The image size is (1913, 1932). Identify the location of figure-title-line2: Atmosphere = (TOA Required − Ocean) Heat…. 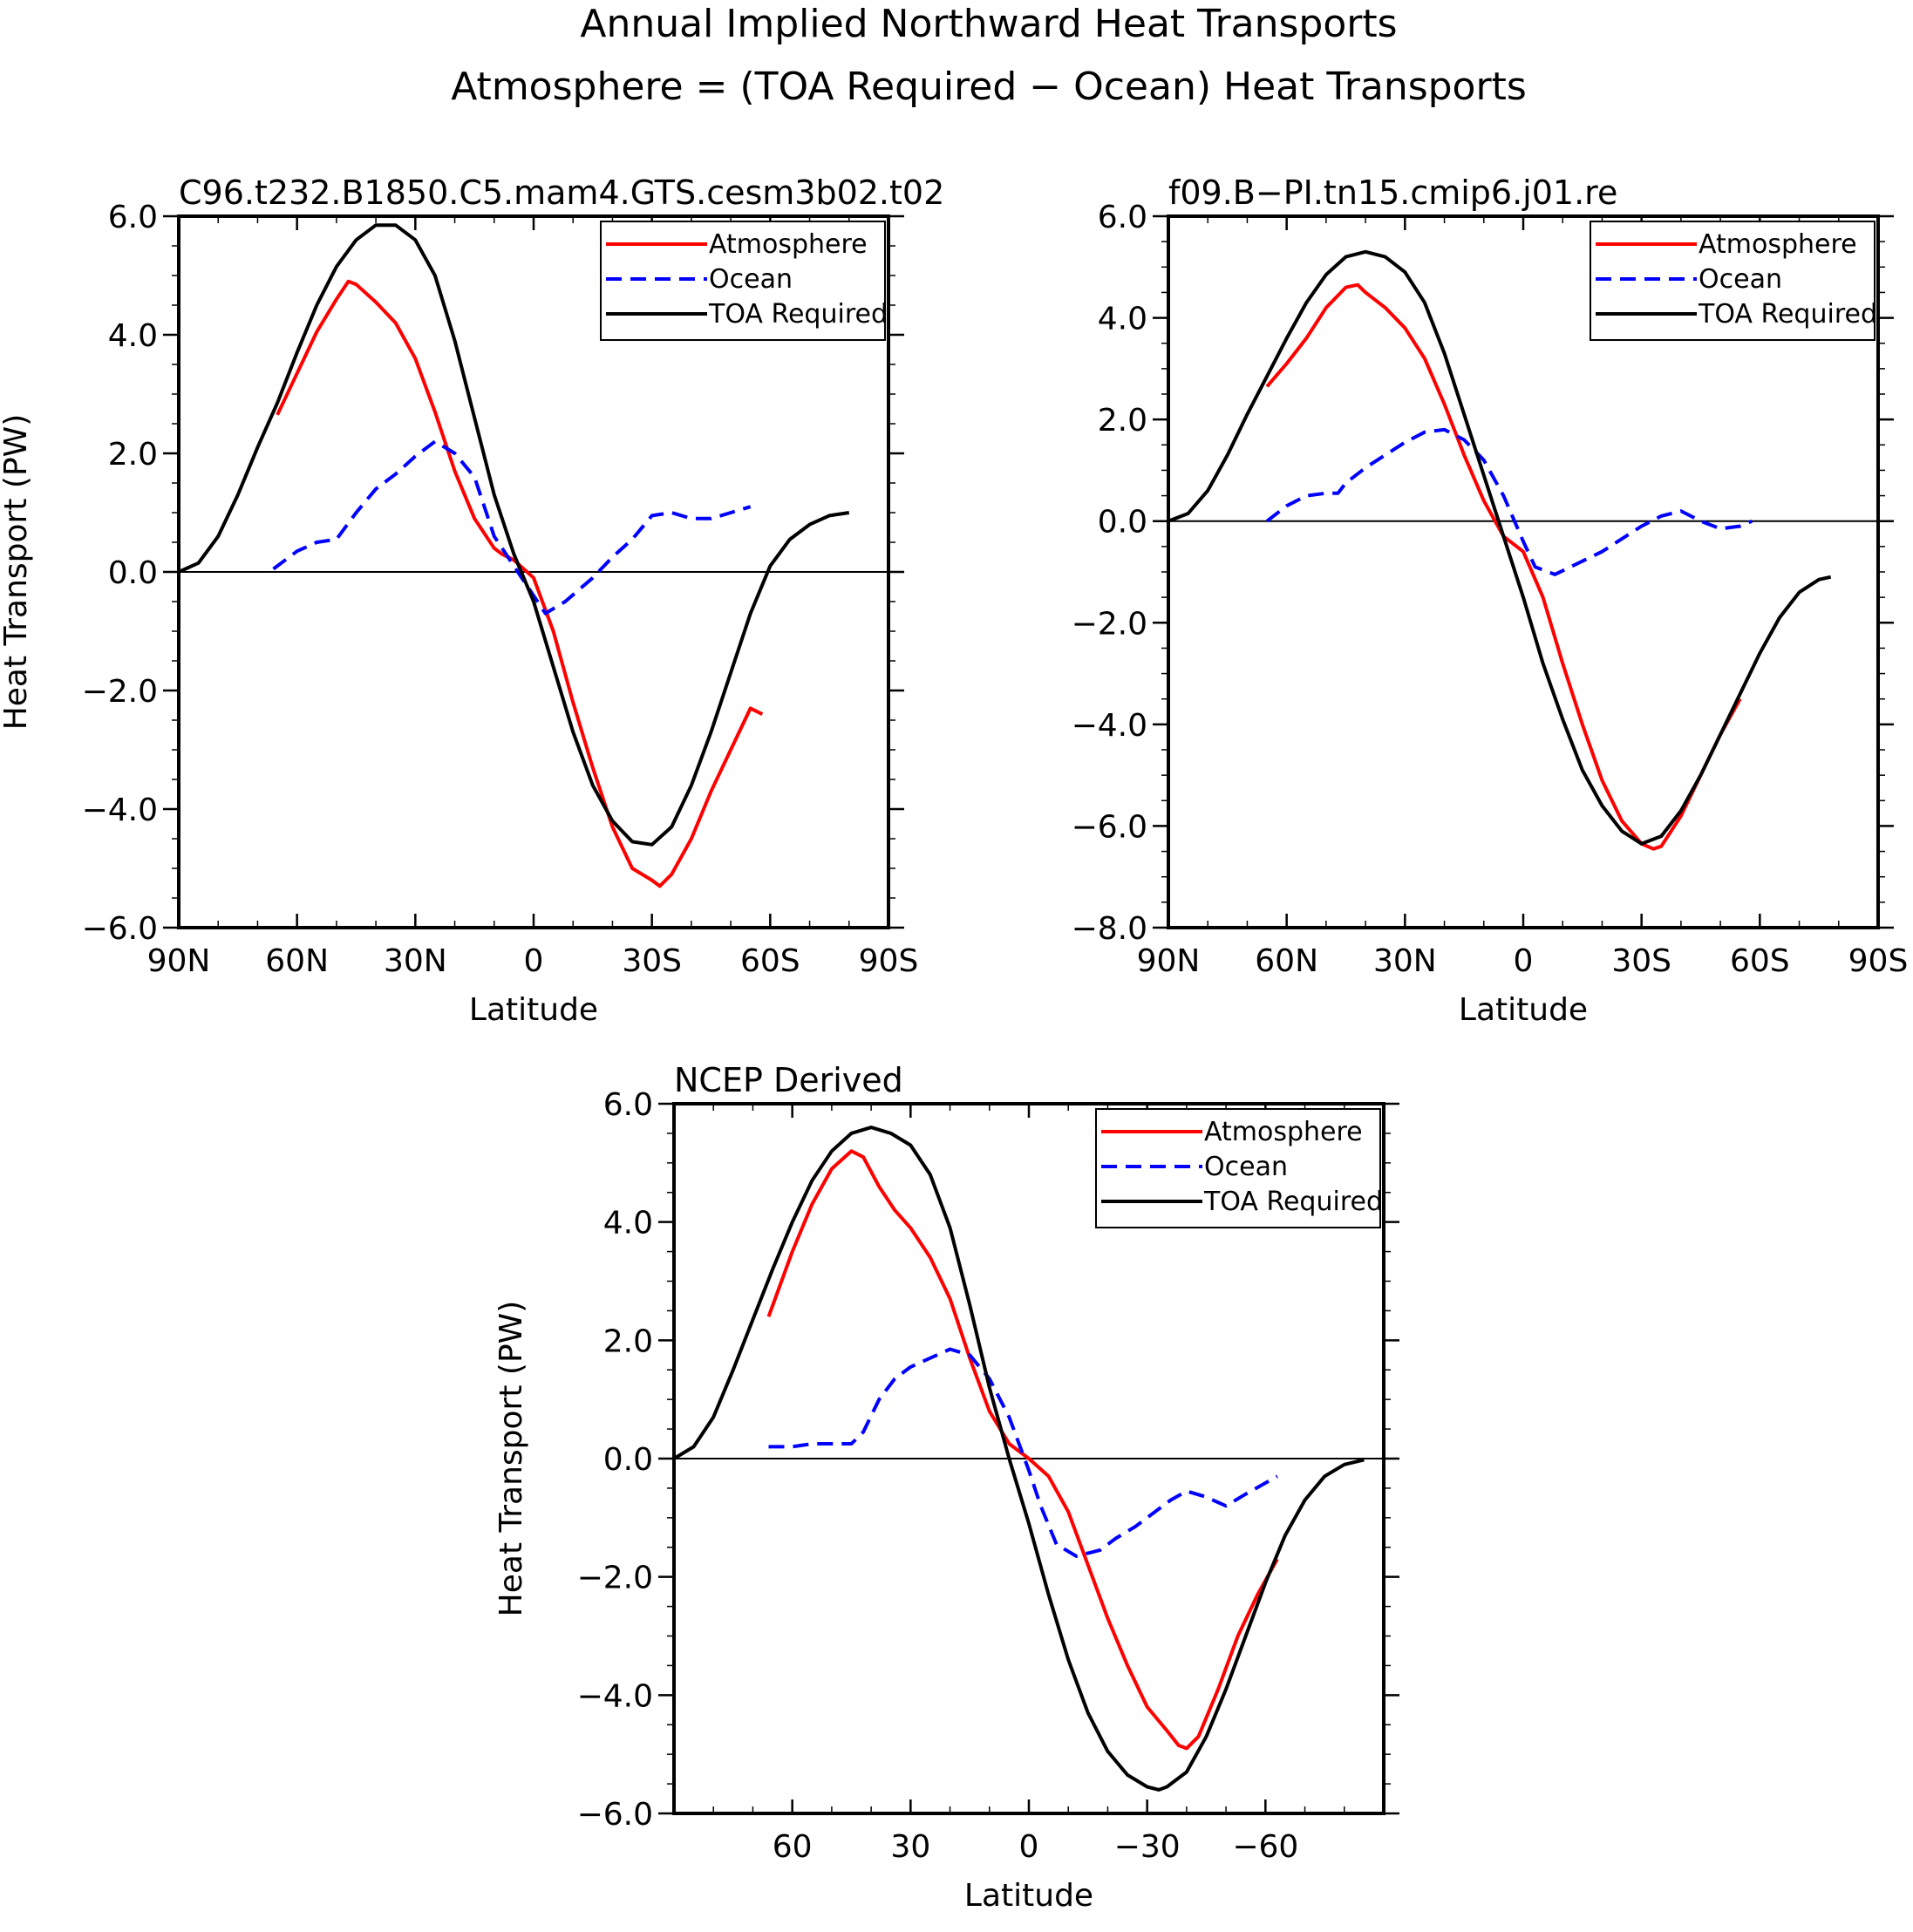
(989, 87).